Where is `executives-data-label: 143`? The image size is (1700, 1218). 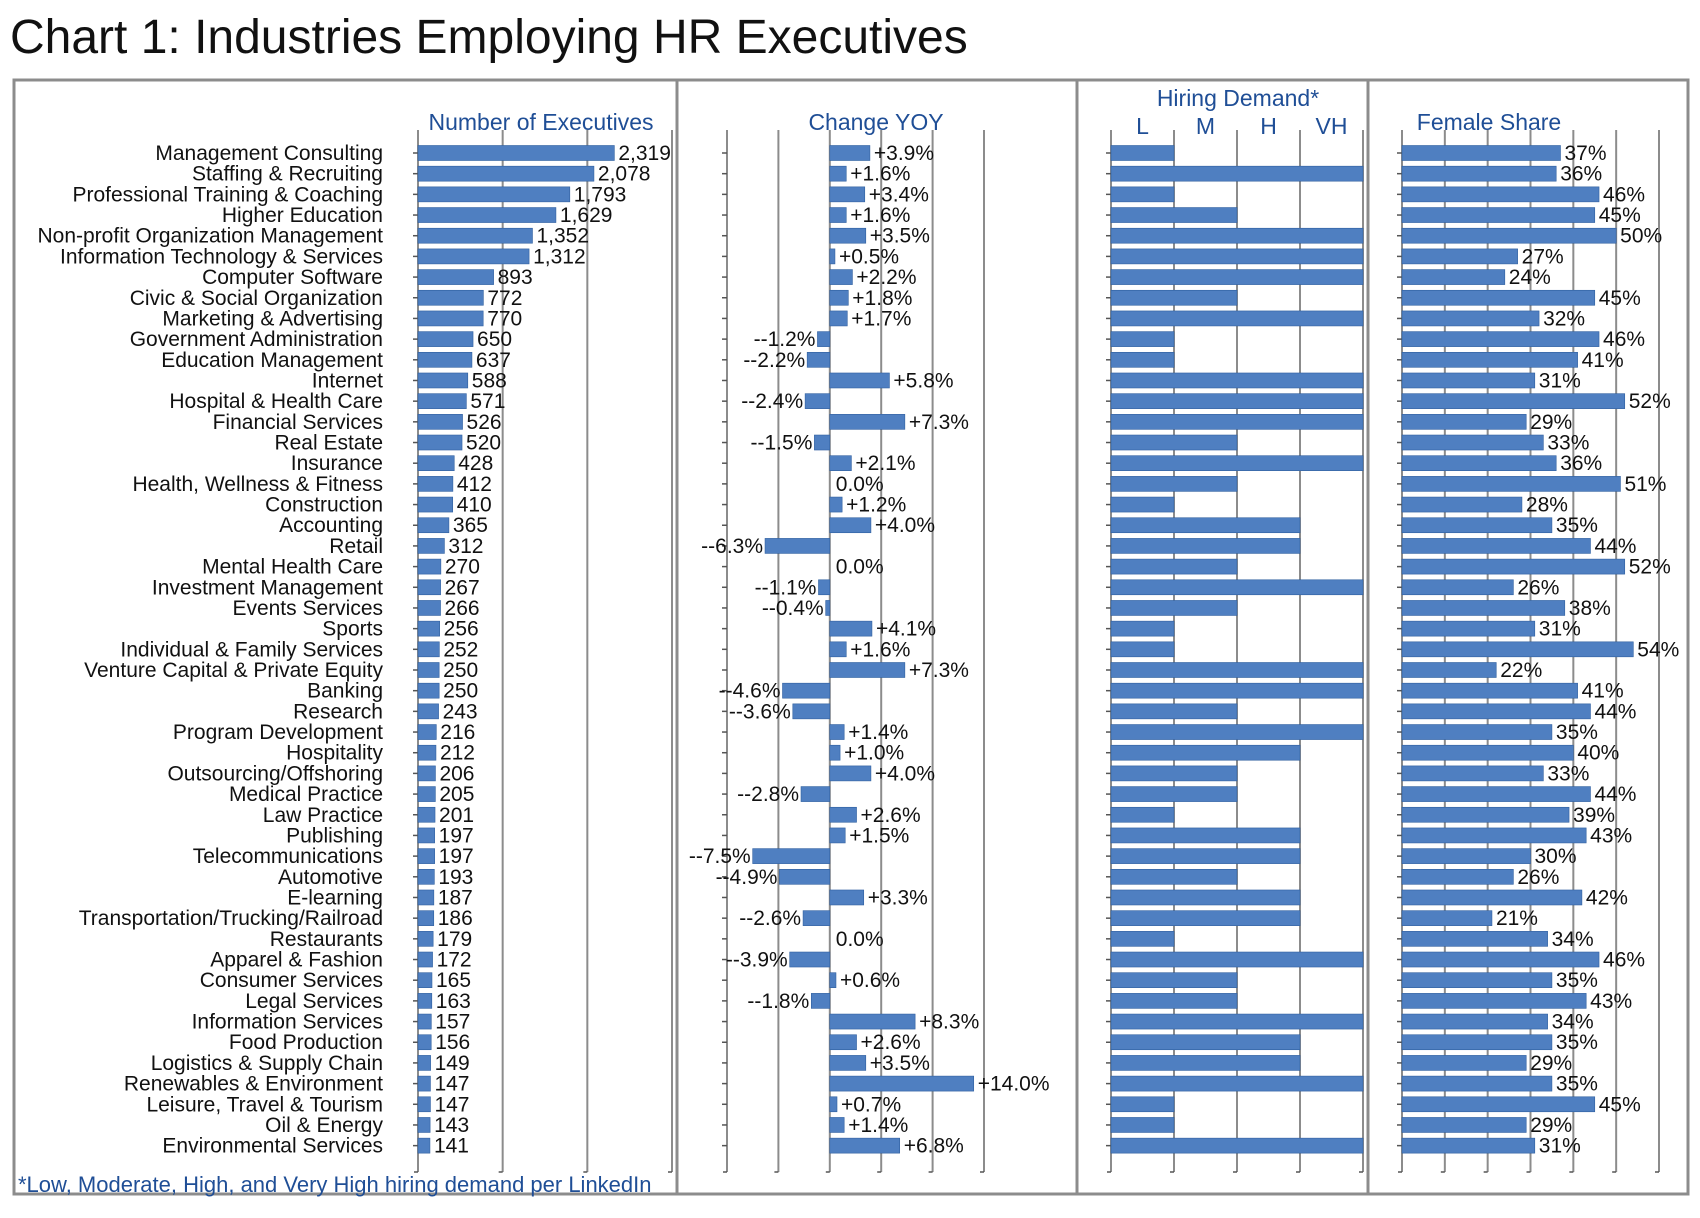
executives-data-label: 143 is located at coordinates (451, 1125).